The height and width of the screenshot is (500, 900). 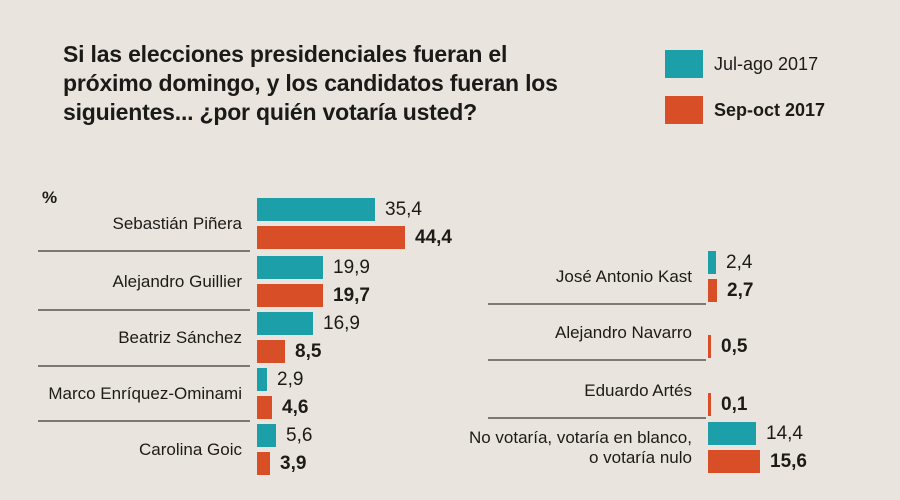 I want to click on value-sep-oct: 4,6, so click(x=295, y=407).